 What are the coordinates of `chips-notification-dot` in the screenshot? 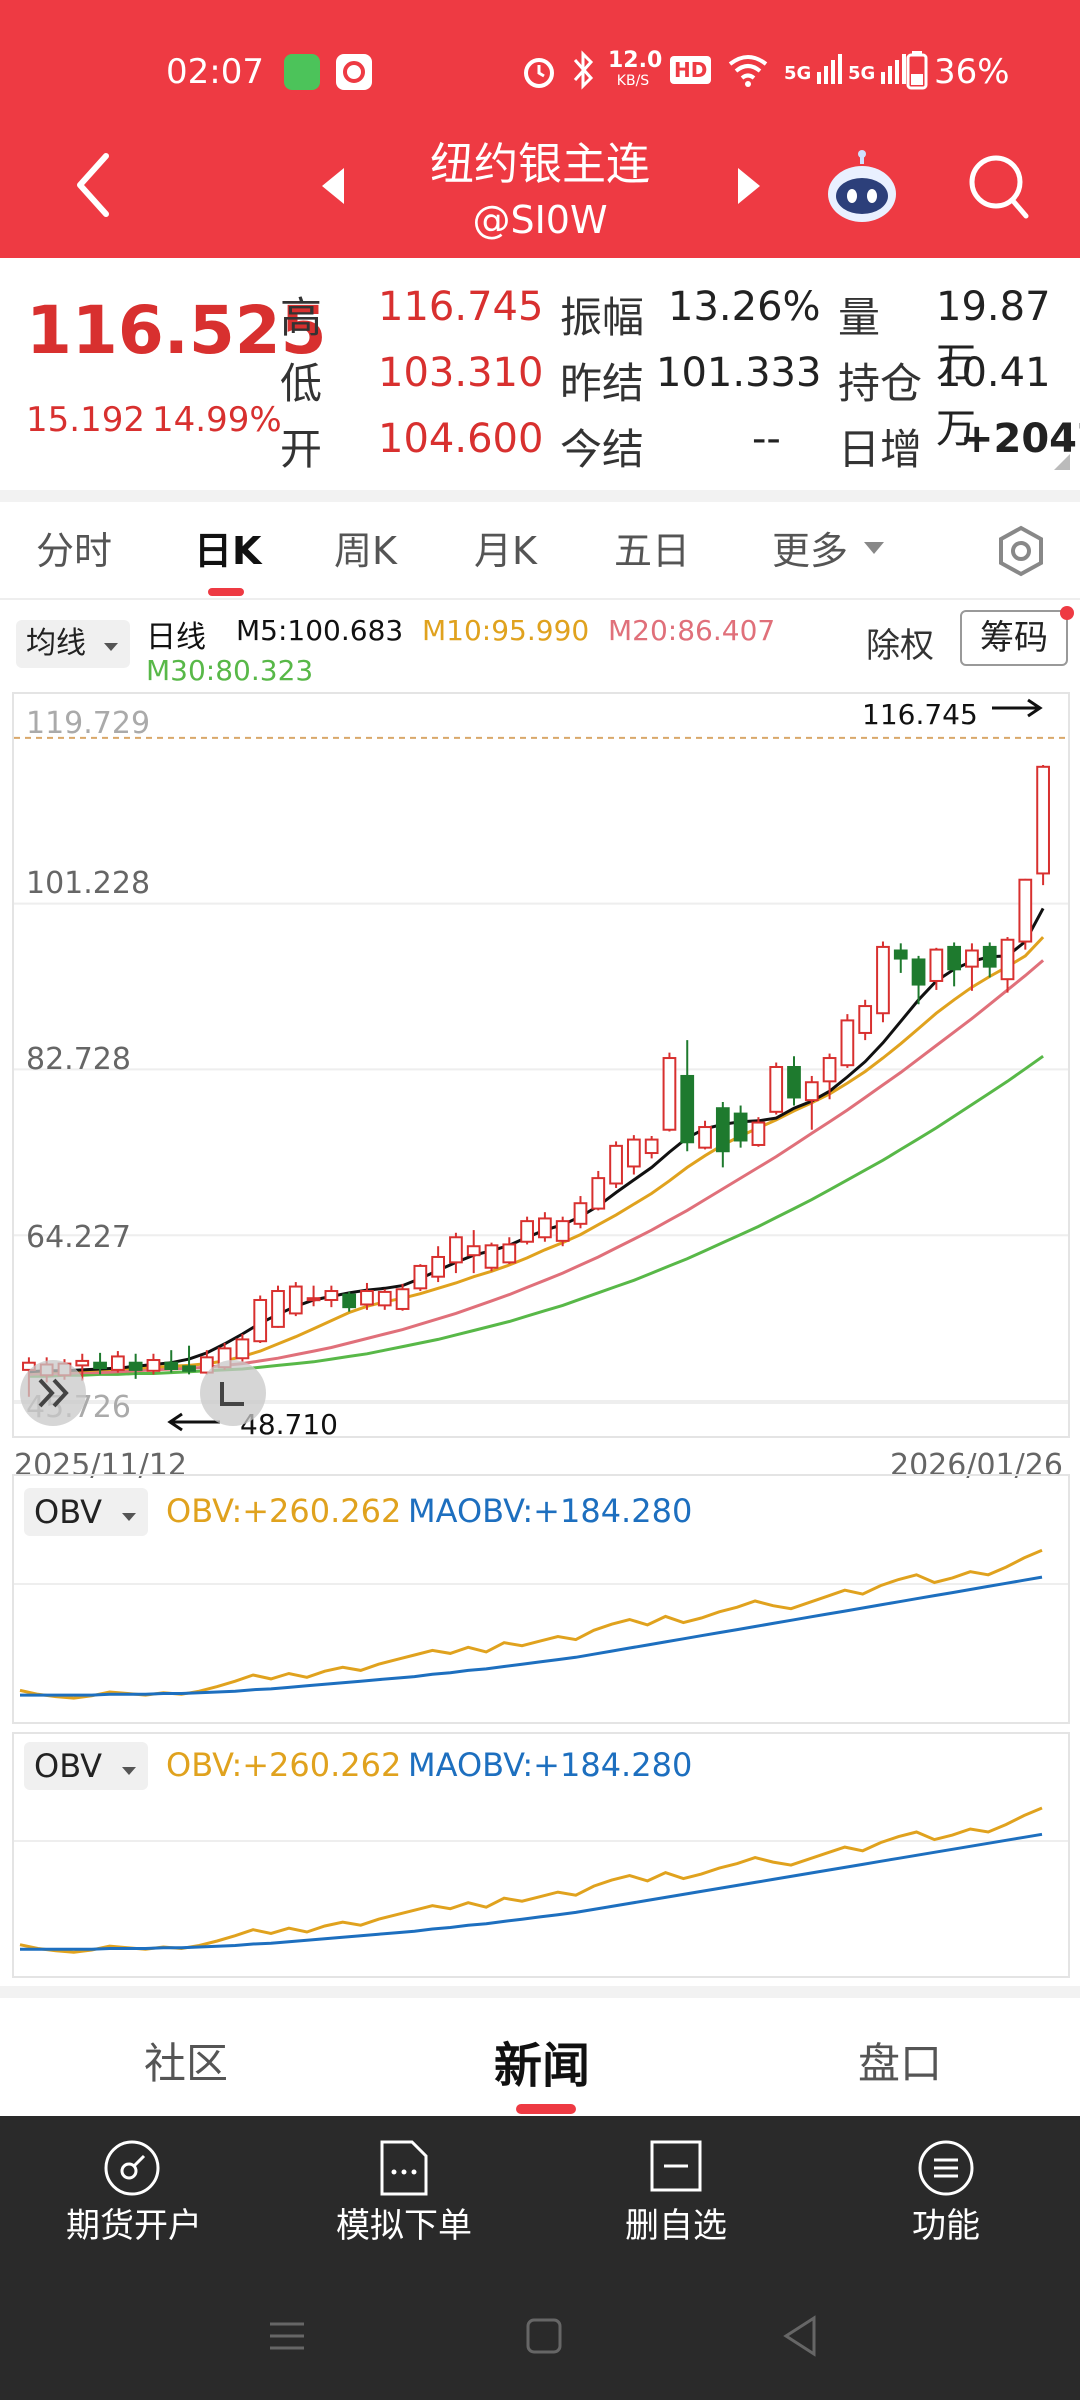 It's located at (1067, 613).